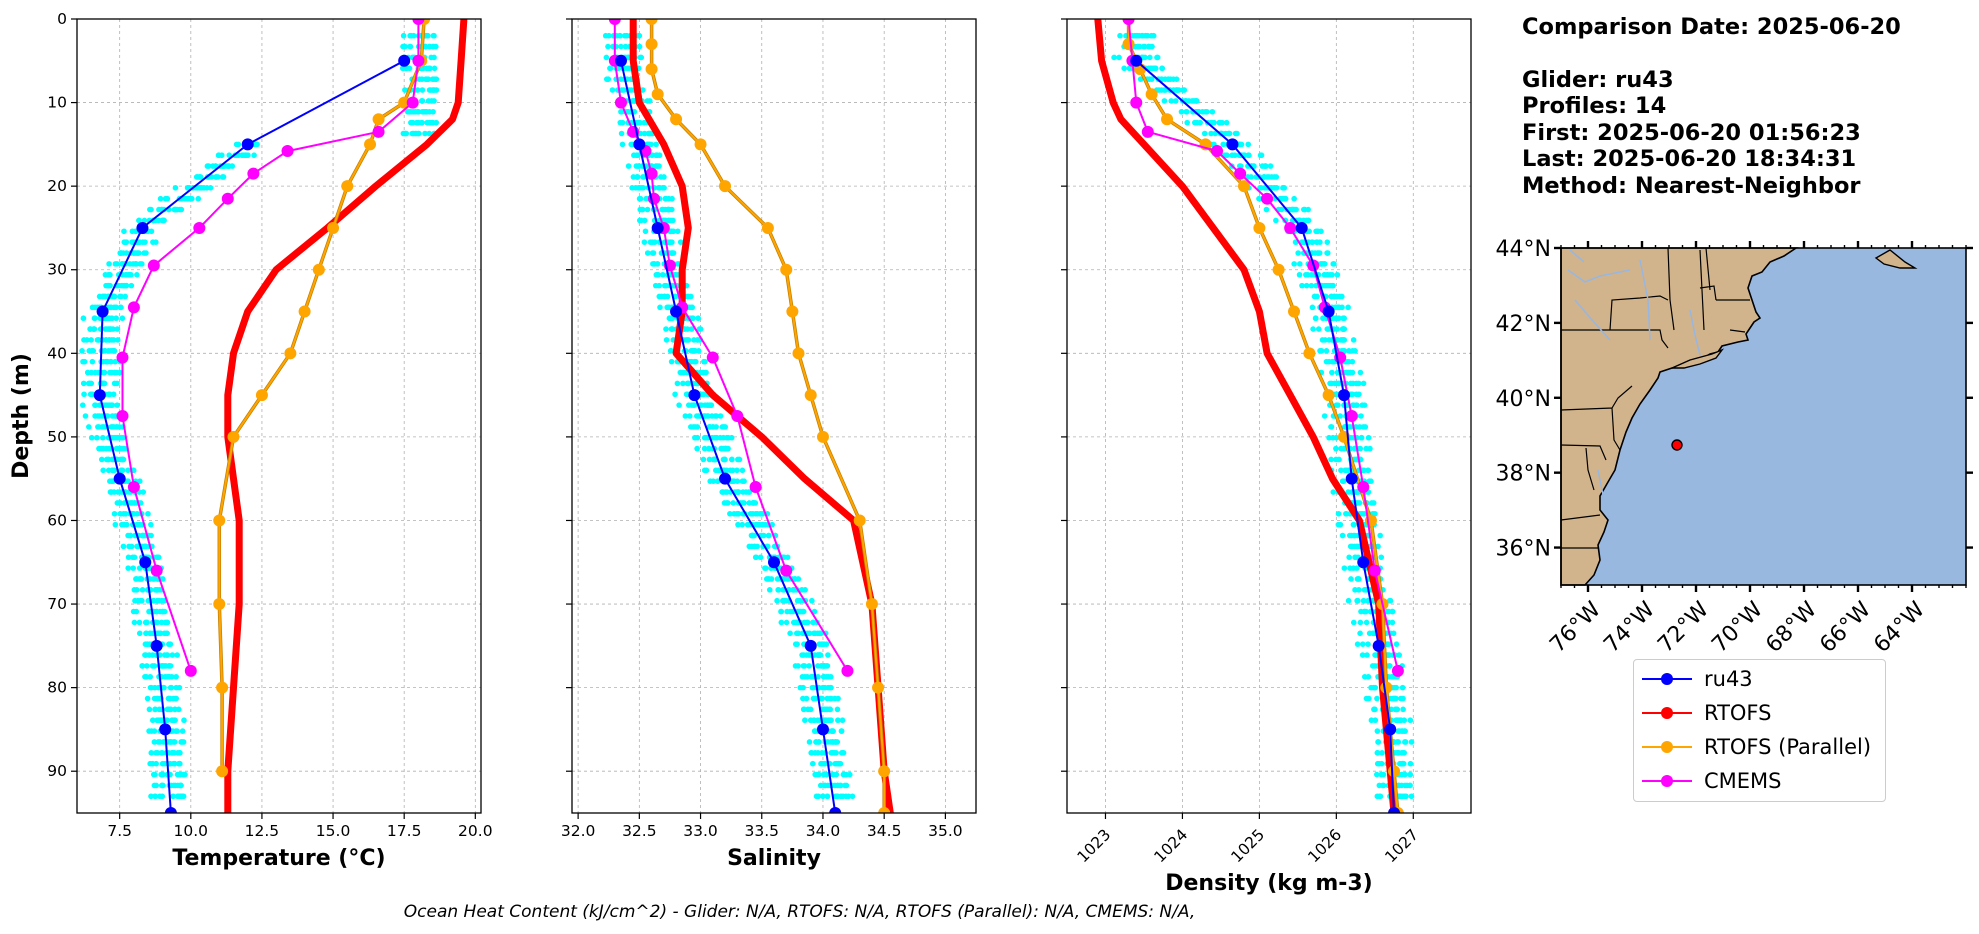  Describe the element at coordinates (1325, 846) in the screenshot. I see `x-tick-label: 1026` at that location.